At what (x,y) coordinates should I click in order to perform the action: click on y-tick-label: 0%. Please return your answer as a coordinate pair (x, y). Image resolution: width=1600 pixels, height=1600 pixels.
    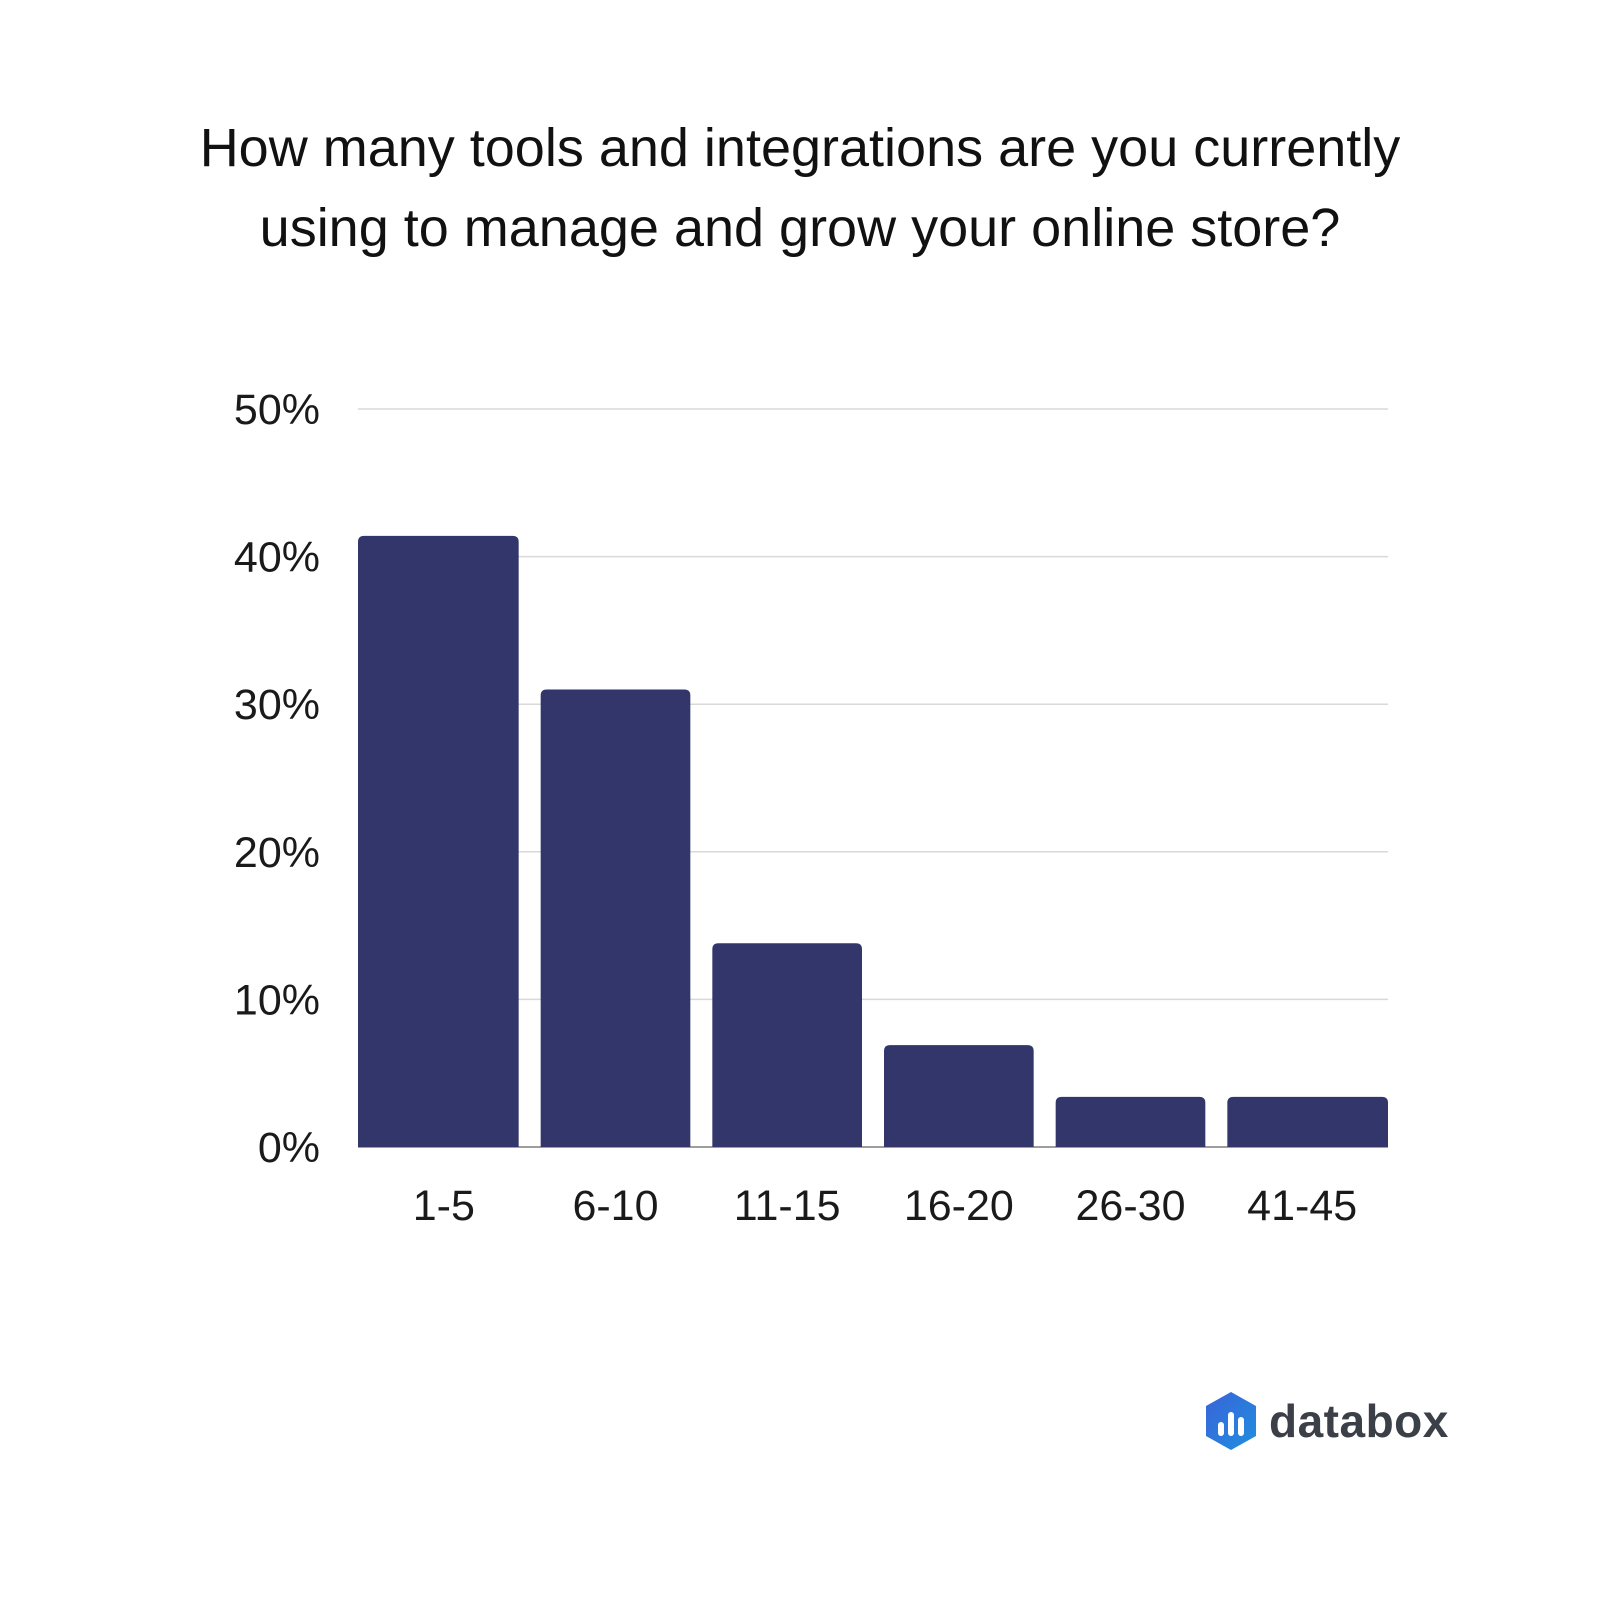
    Looking at the image, I should click on (289, 1148).